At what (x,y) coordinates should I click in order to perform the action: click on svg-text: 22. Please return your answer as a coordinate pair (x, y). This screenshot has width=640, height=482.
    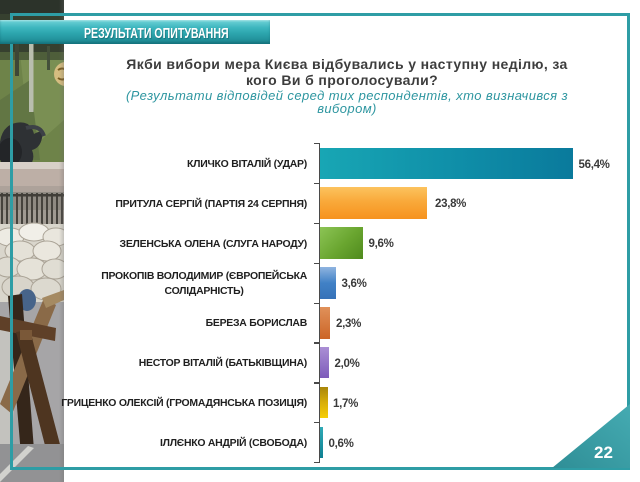
    Looking at the image, I should click on (603, 452).